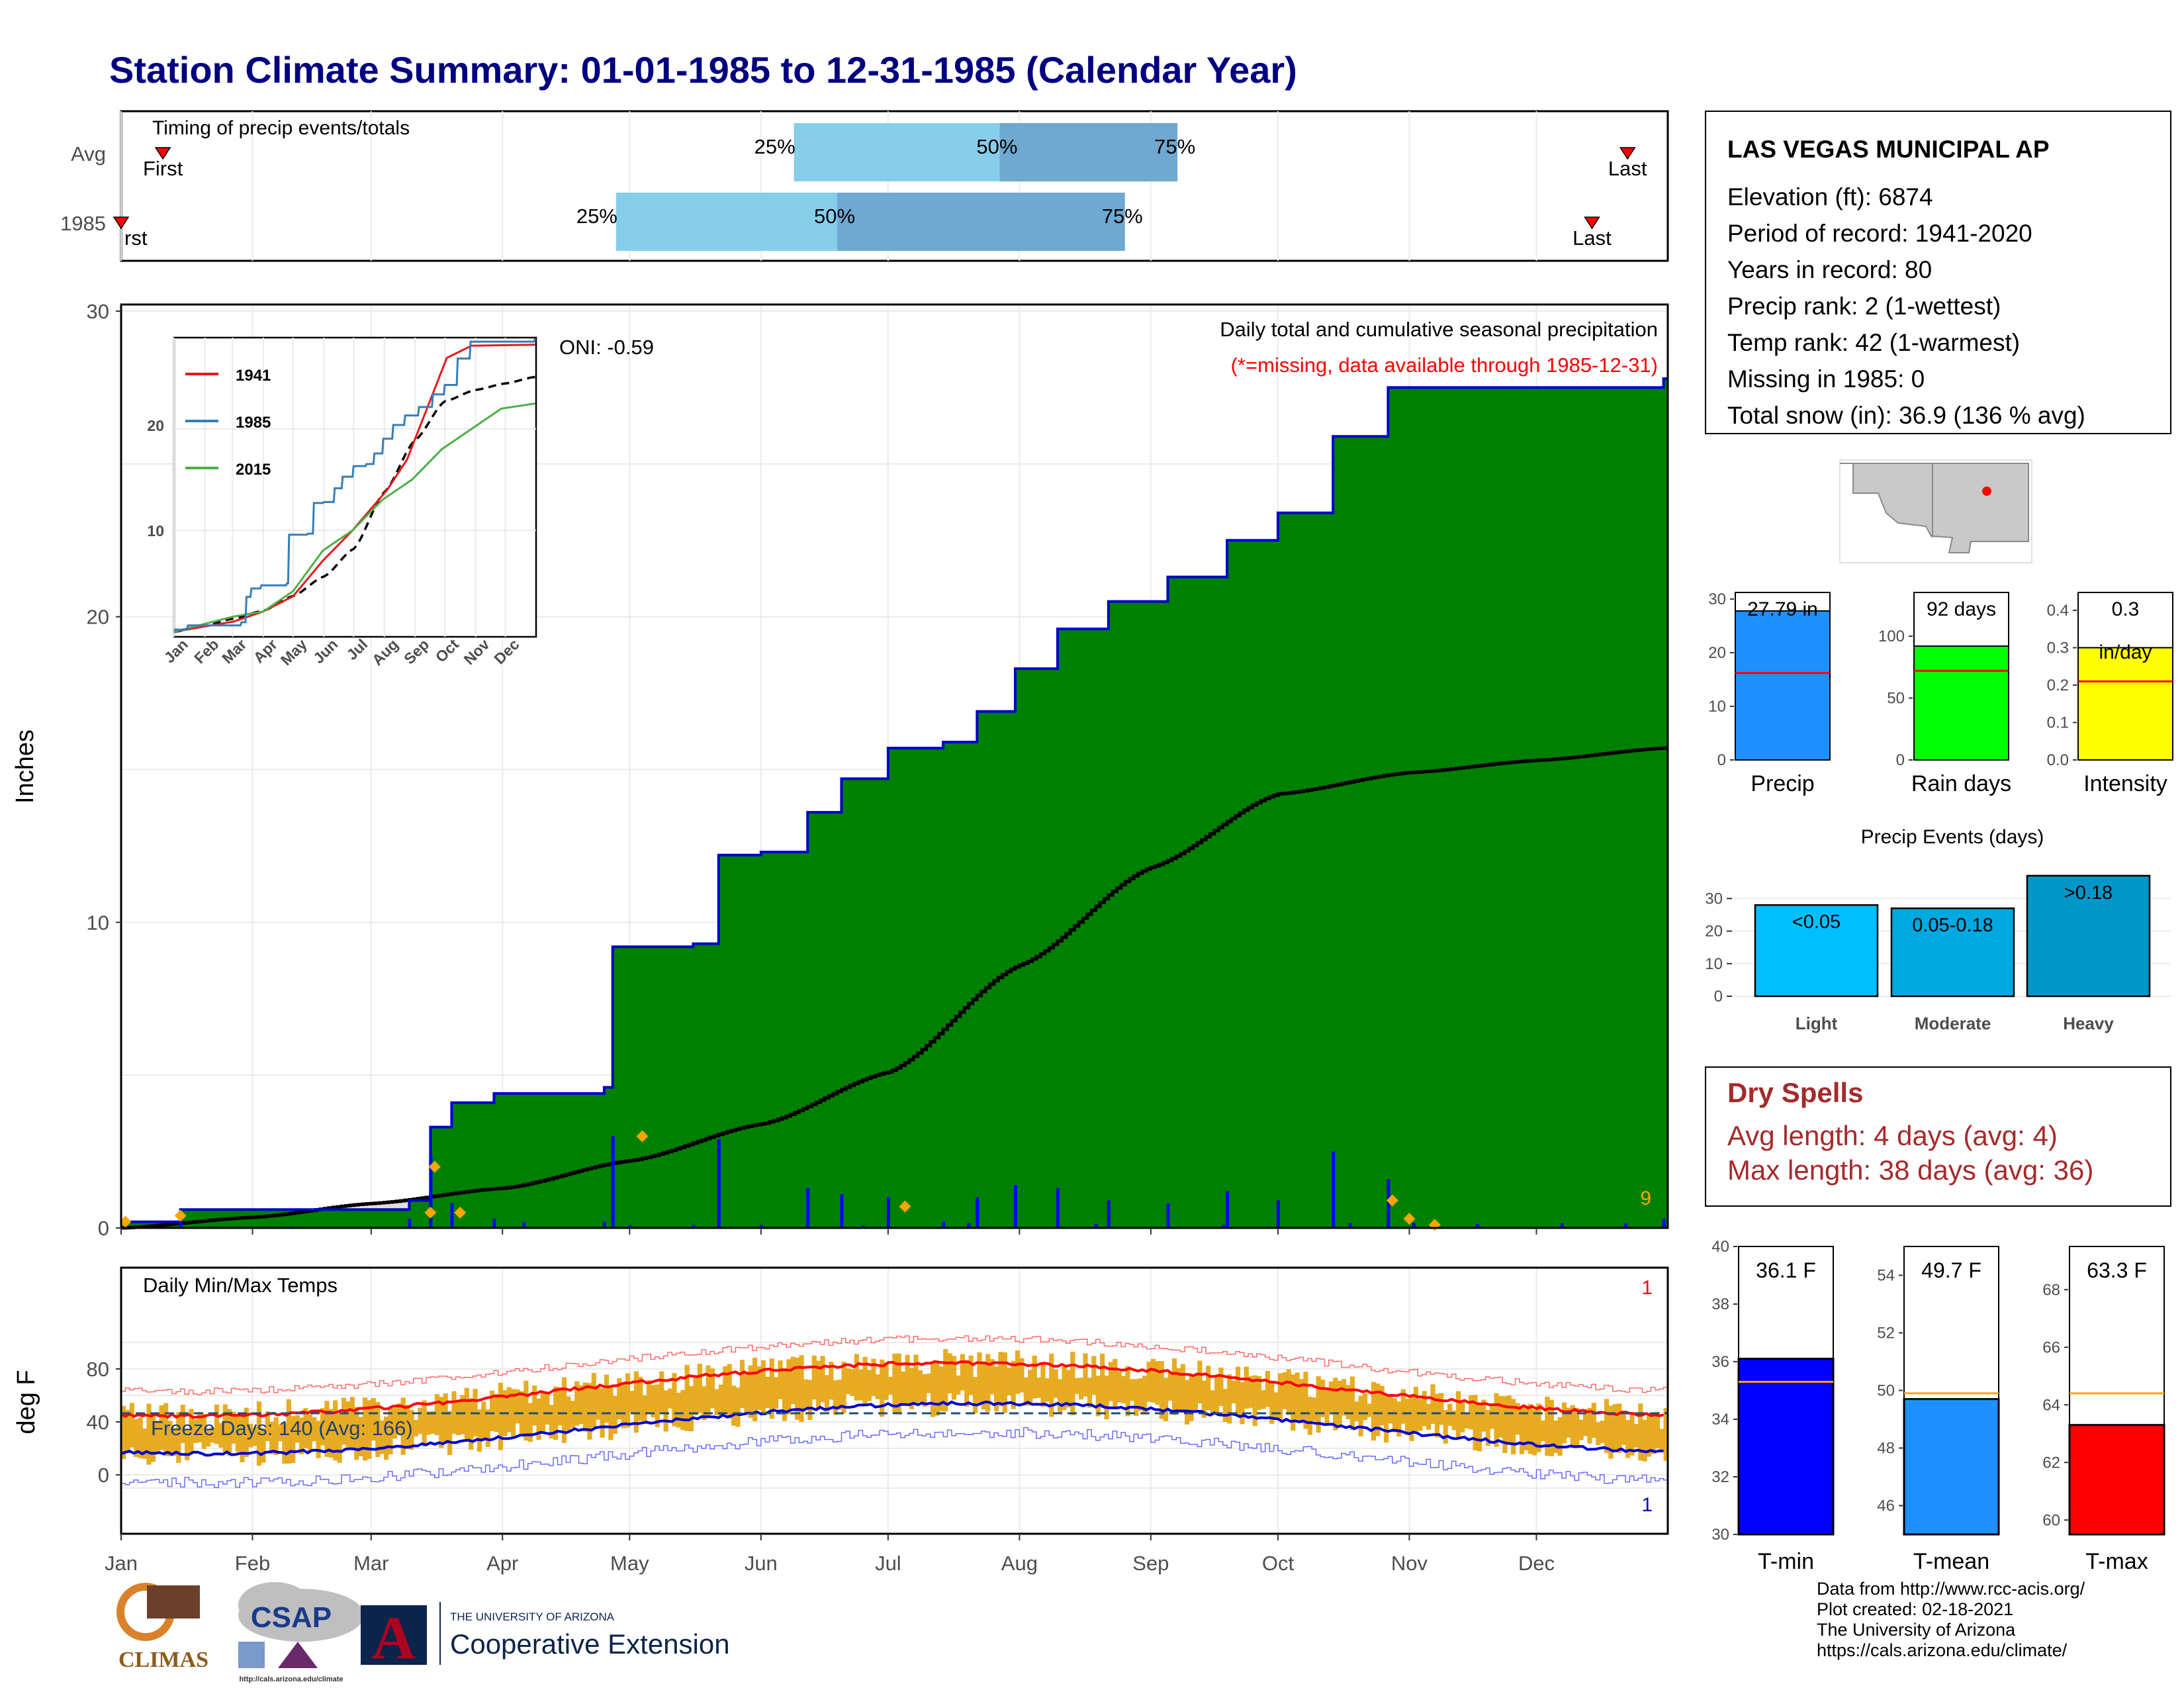  Describe the element at coordinates (892, 1389) in the screenshot. I see `normal-max-line` at that location.